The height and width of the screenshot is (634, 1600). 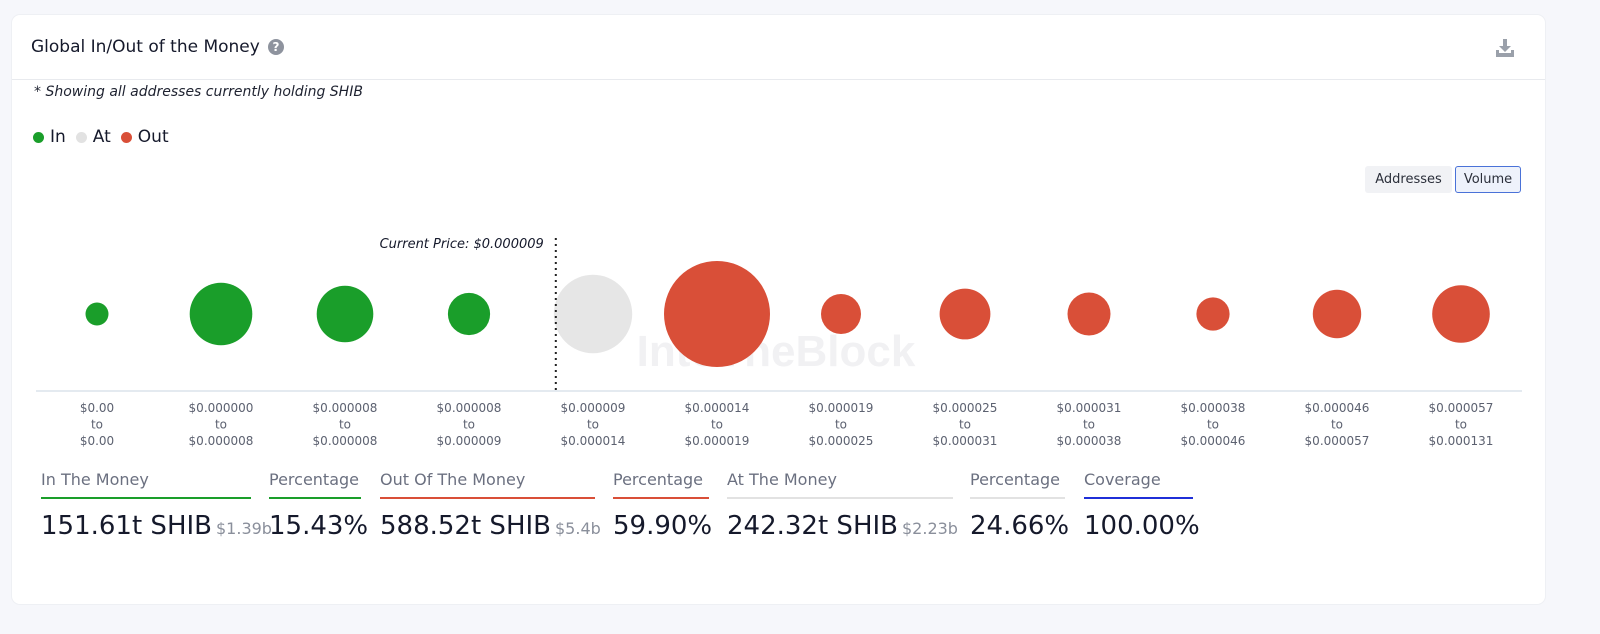 I want to click on download-icon, so click(x=1505, y=48).